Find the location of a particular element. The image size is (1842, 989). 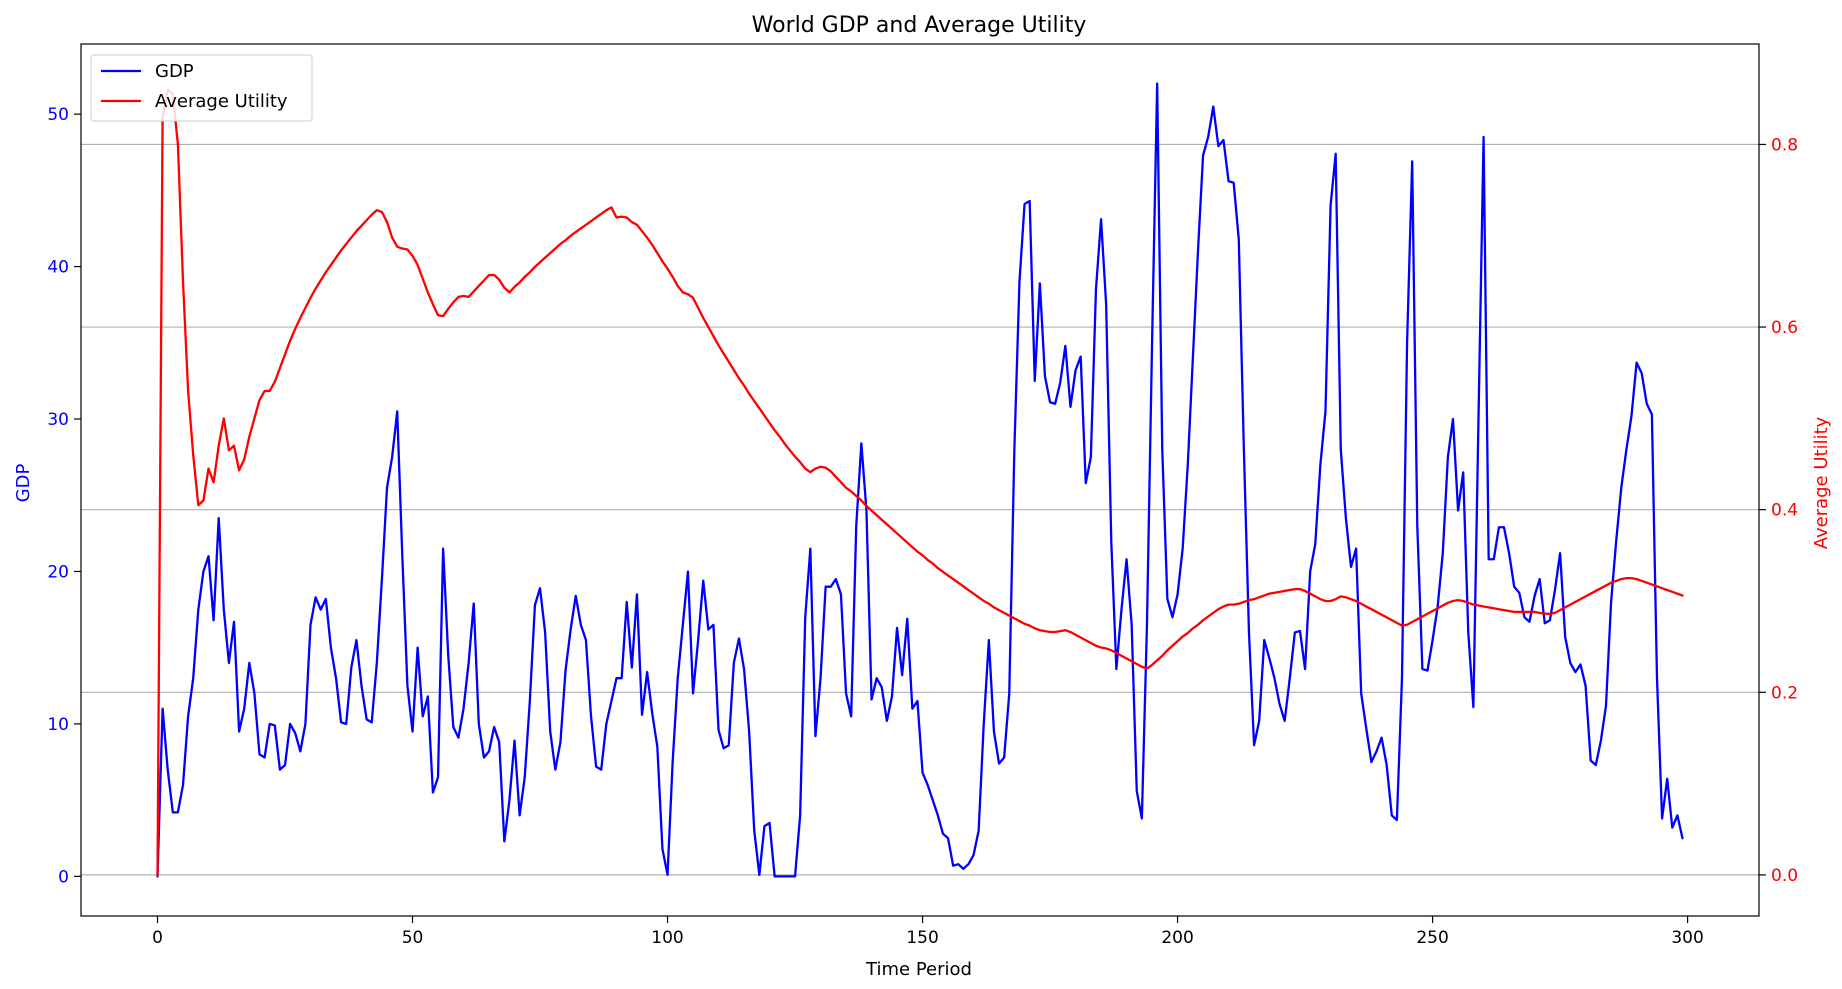

x-tick-label: 50 is located at coordinates (413, 938).